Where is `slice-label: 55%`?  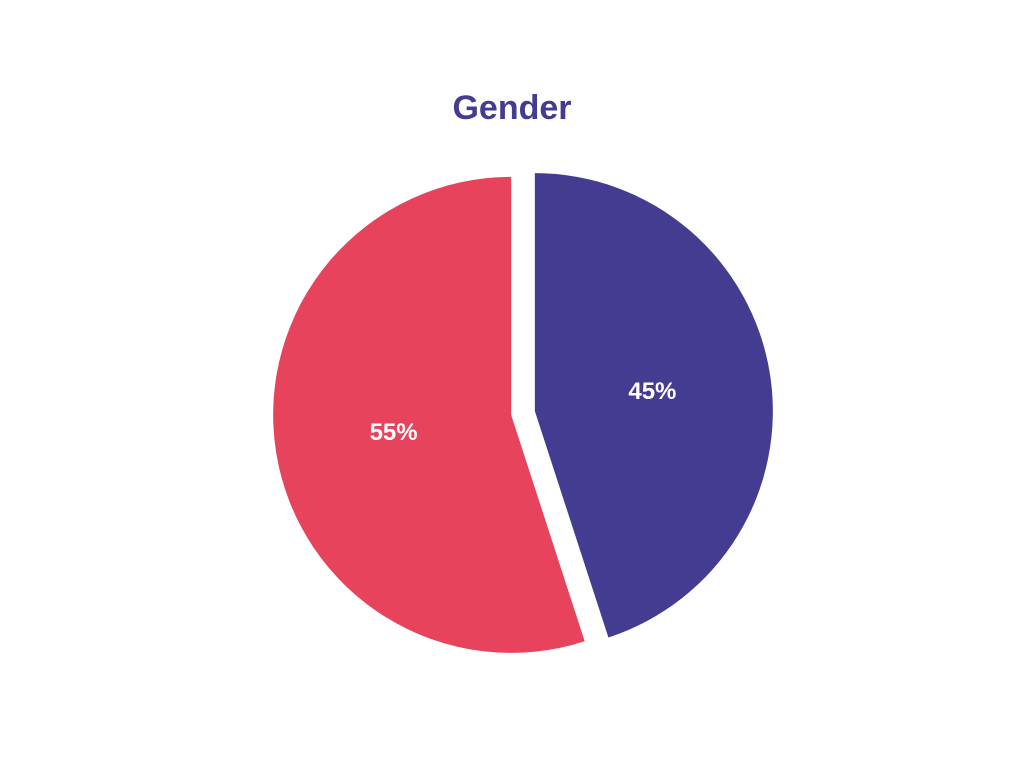
slice-label: 55% is located at coordinates (394, 432).